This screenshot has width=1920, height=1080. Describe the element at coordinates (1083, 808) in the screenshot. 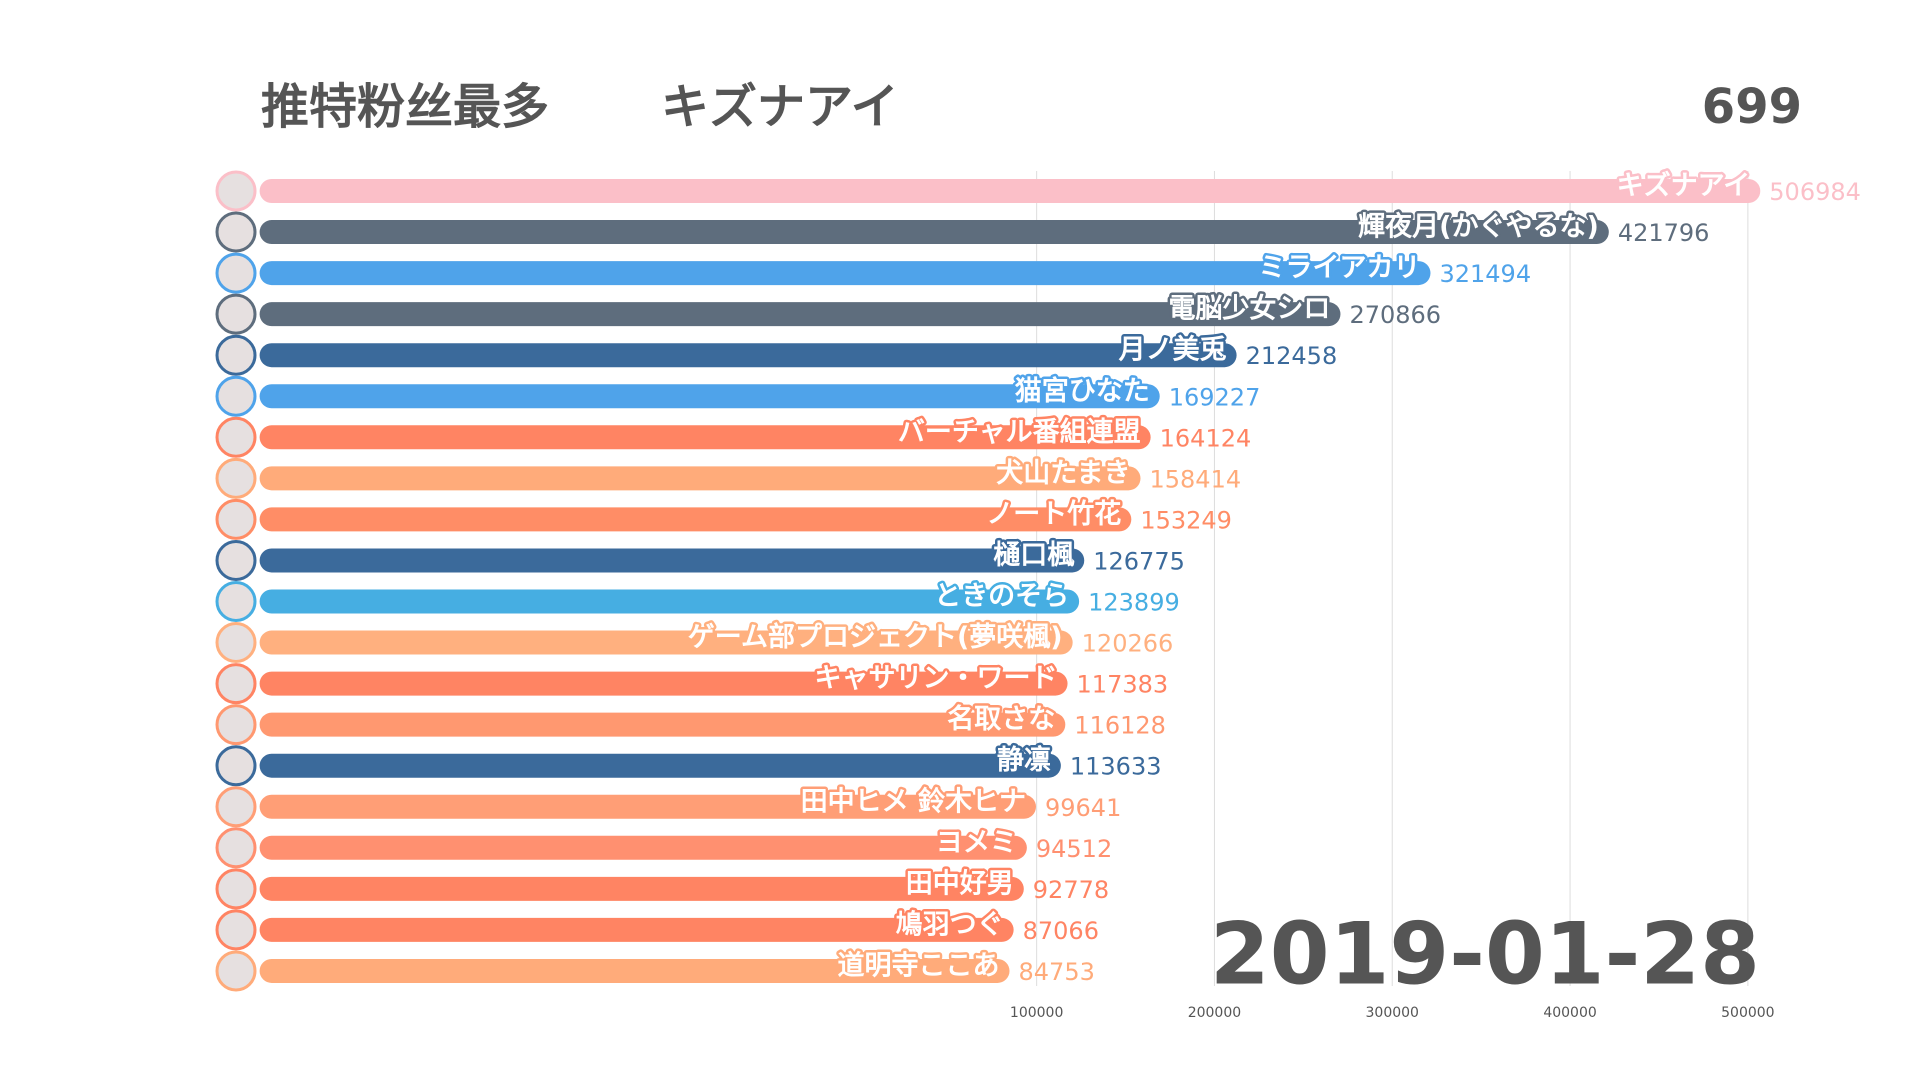

I see `value-label: 99641` at that location.